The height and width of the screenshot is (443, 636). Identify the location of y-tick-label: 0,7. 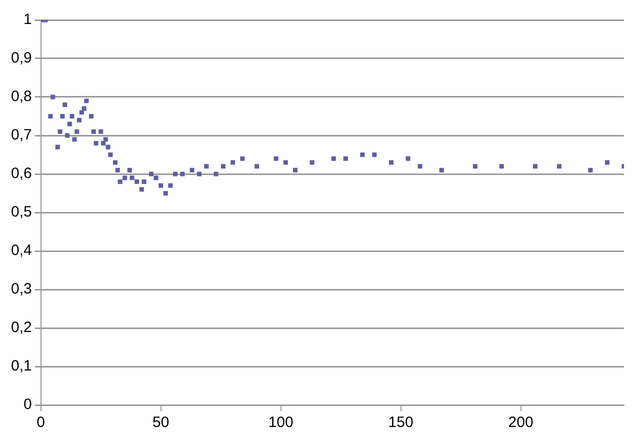
(21, 135).